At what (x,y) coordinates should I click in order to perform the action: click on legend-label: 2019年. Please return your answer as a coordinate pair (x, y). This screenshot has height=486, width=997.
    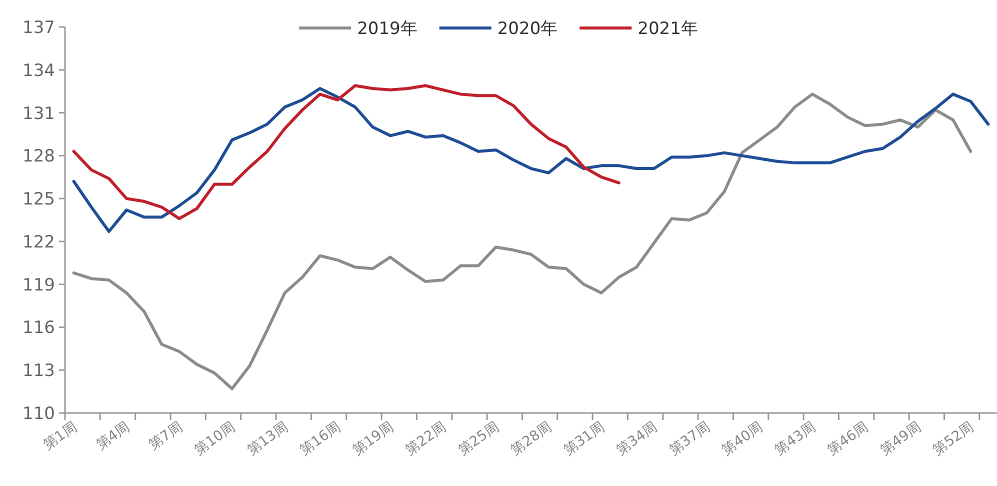
    Looking at the image, I should click on (387, 29).